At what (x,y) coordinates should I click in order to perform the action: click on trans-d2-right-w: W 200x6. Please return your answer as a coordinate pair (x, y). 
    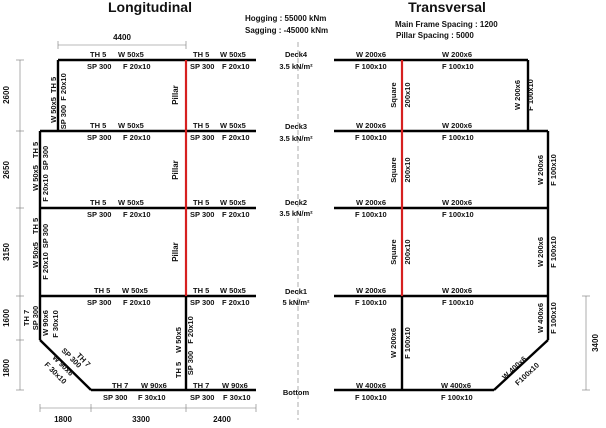
    Looking at the image, I should click on (457, 202).